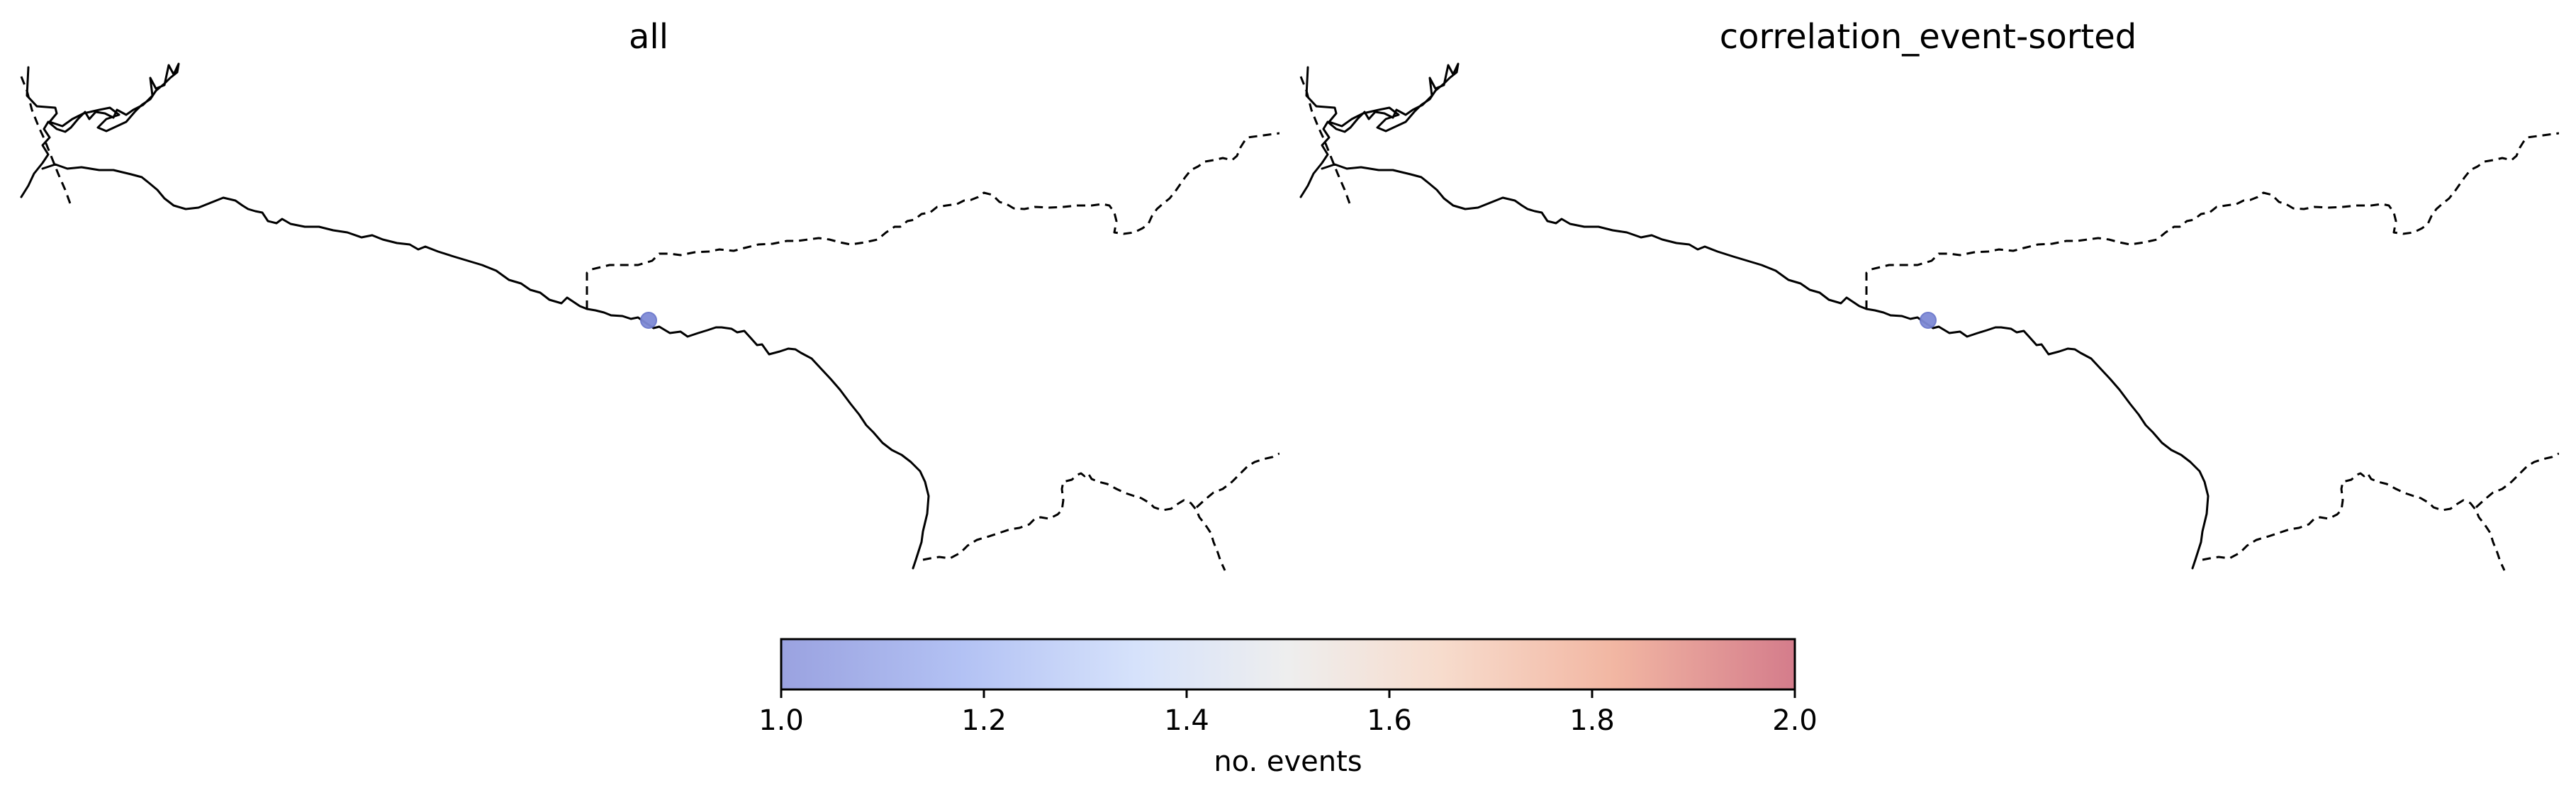  Describe the element at coordinates (1928, 37) in the screenshot. I see `panel-title-right: correlation_event-sorted` at that location.